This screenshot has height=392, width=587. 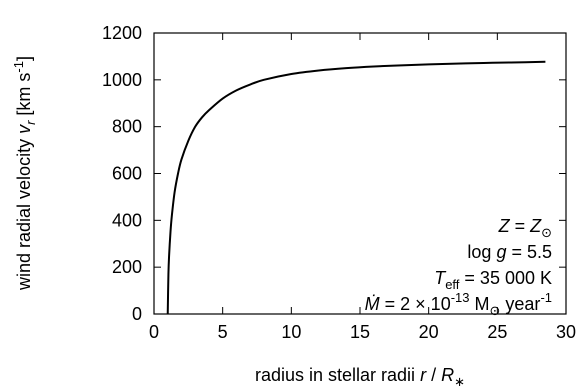 What do you see at coordinates (497, 332) in the screenshot?
I see `x-tick-label: 25` at bounding box center [497, 332].